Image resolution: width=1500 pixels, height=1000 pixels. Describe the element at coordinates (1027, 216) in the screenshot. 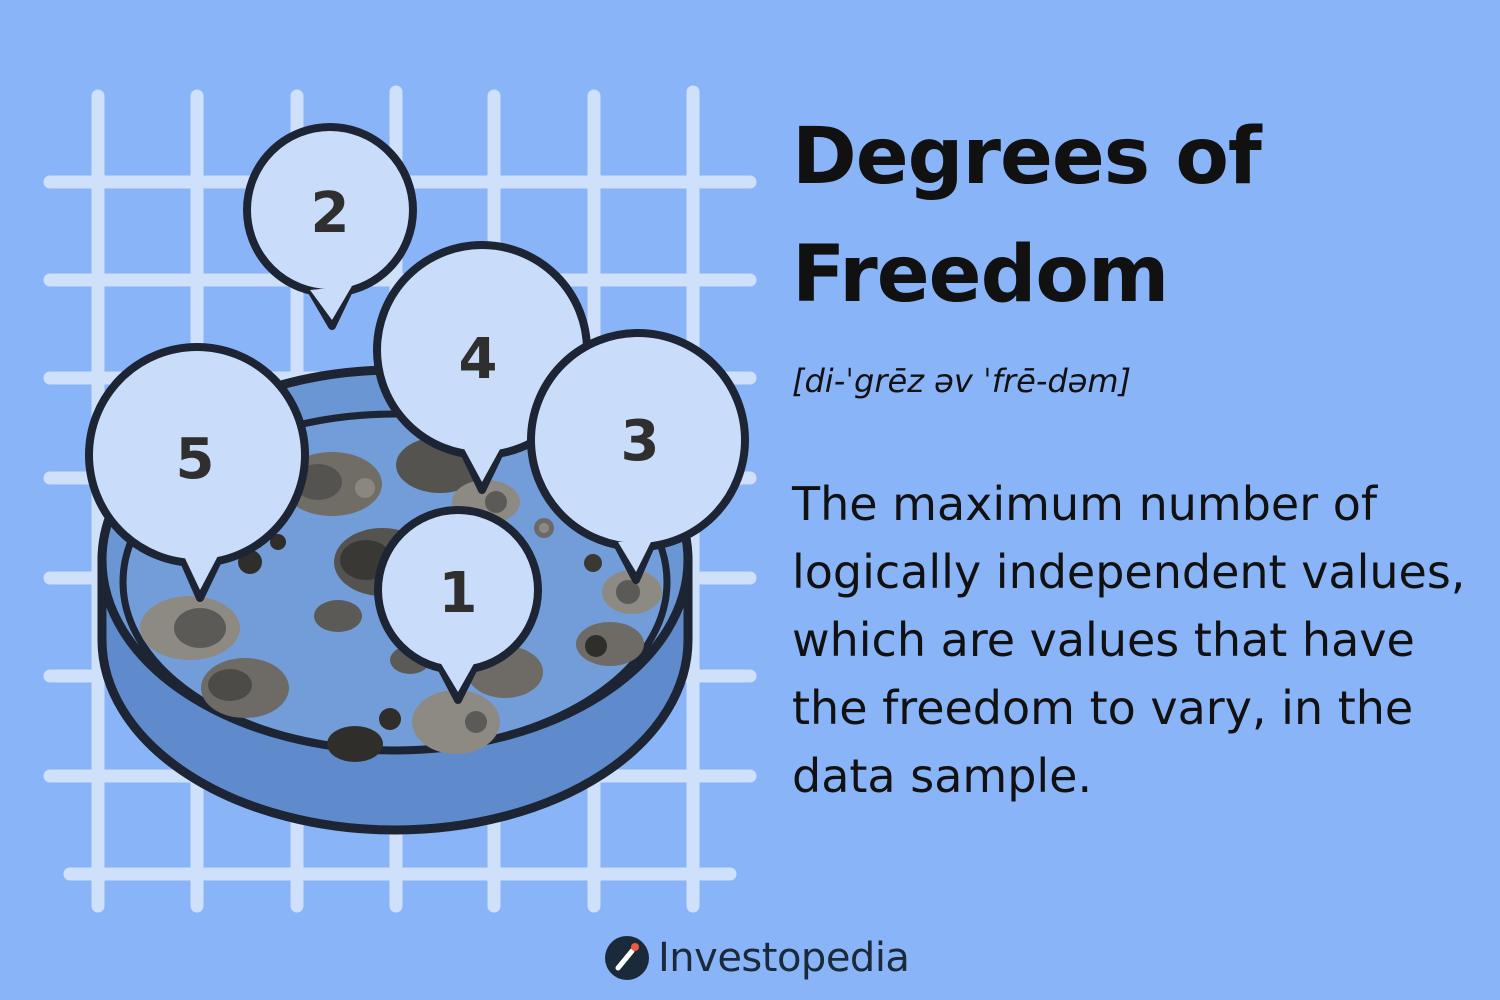

I see `page-title: Degrees of Freedom` at that location.